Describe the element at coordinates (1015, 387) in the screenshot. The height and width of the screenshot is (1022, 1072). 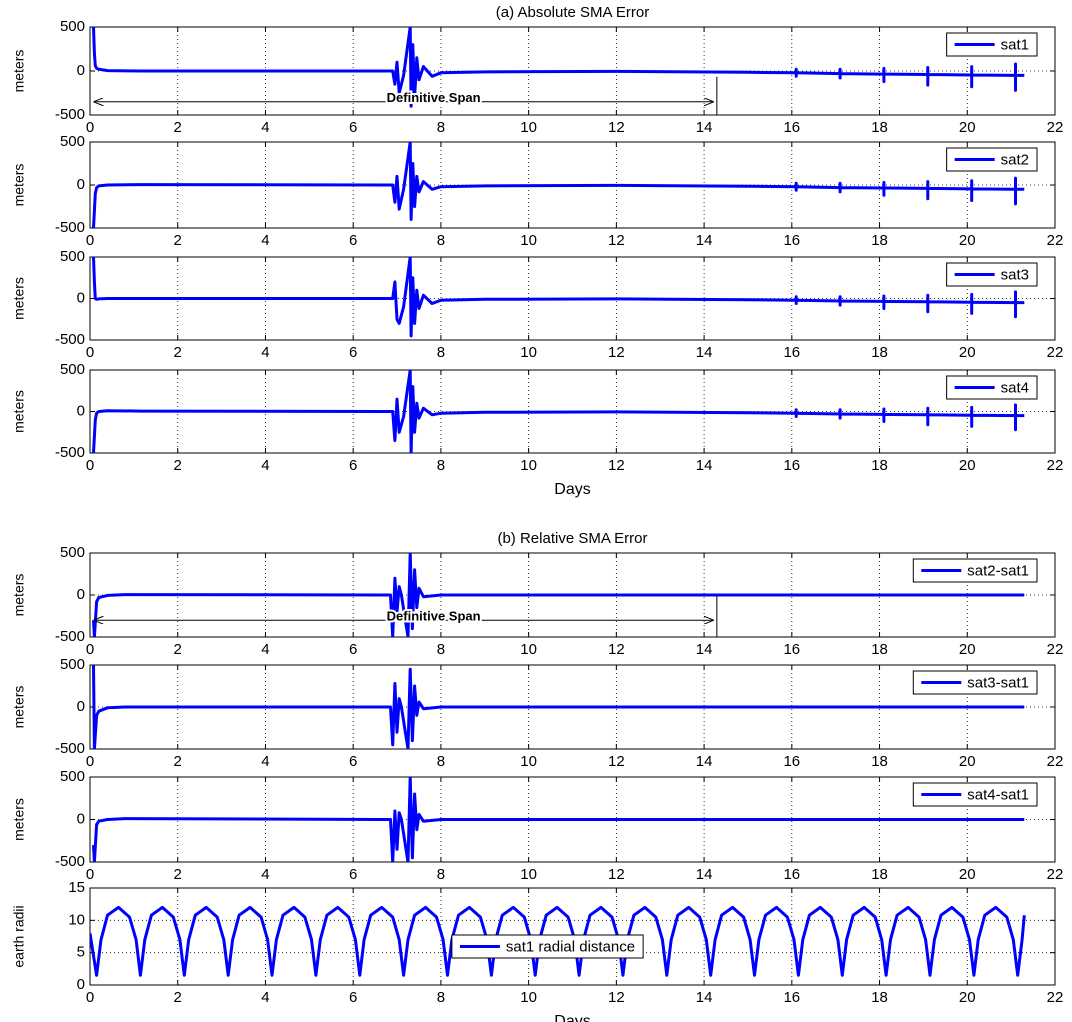
I see `legend-label: sat4` at that location.